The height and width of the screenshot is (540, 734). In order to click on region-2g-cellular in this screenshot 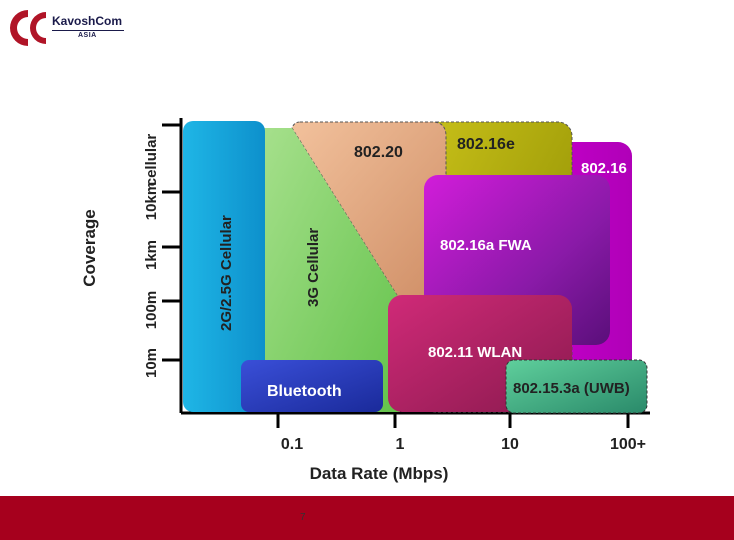, I will do `click(224, 266)`.